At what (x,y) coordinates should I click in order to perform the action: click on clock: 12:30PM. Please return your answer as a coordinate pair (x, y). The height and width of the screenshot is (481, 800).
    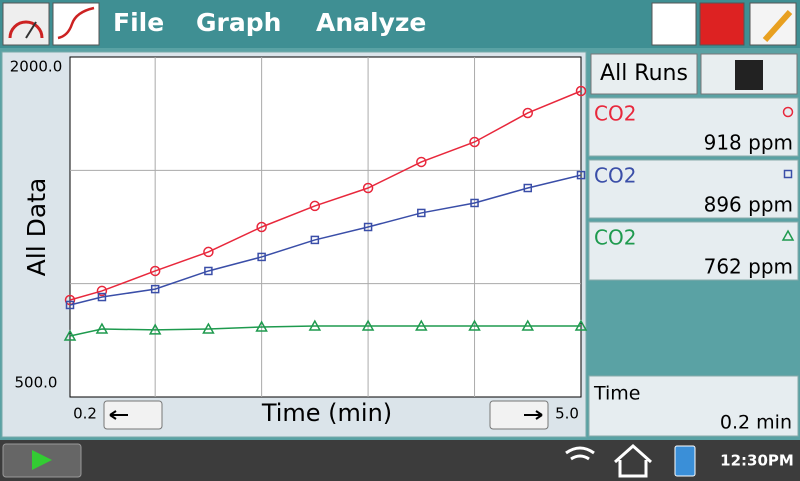
    Looking at the image, I should click on (757, 461).